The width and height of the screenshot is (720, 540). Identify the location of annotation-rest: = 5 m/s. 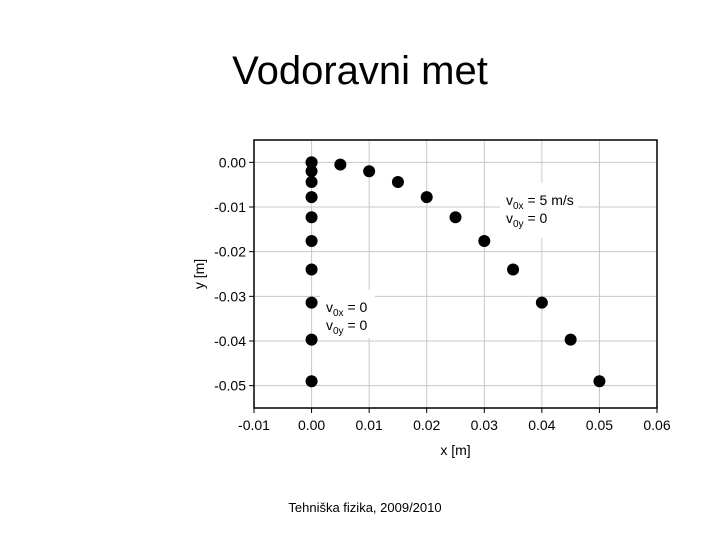
(549, 200).